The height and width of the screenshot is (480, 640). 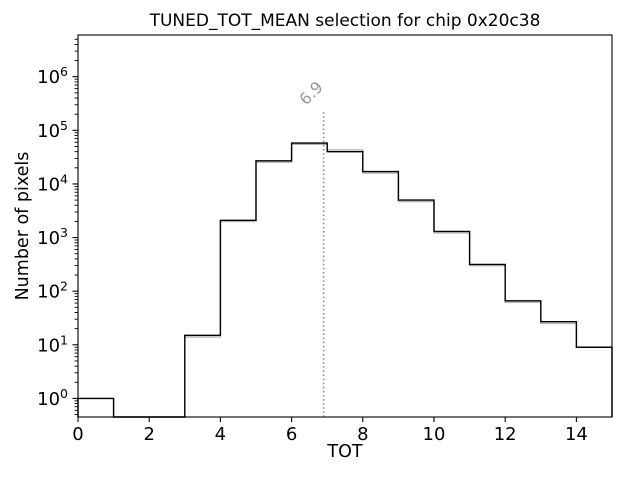 What do you see at coordinates (310, 92) in the screenshot?
I see `threshold-label: 6.9` at bounding box center [310, 92].